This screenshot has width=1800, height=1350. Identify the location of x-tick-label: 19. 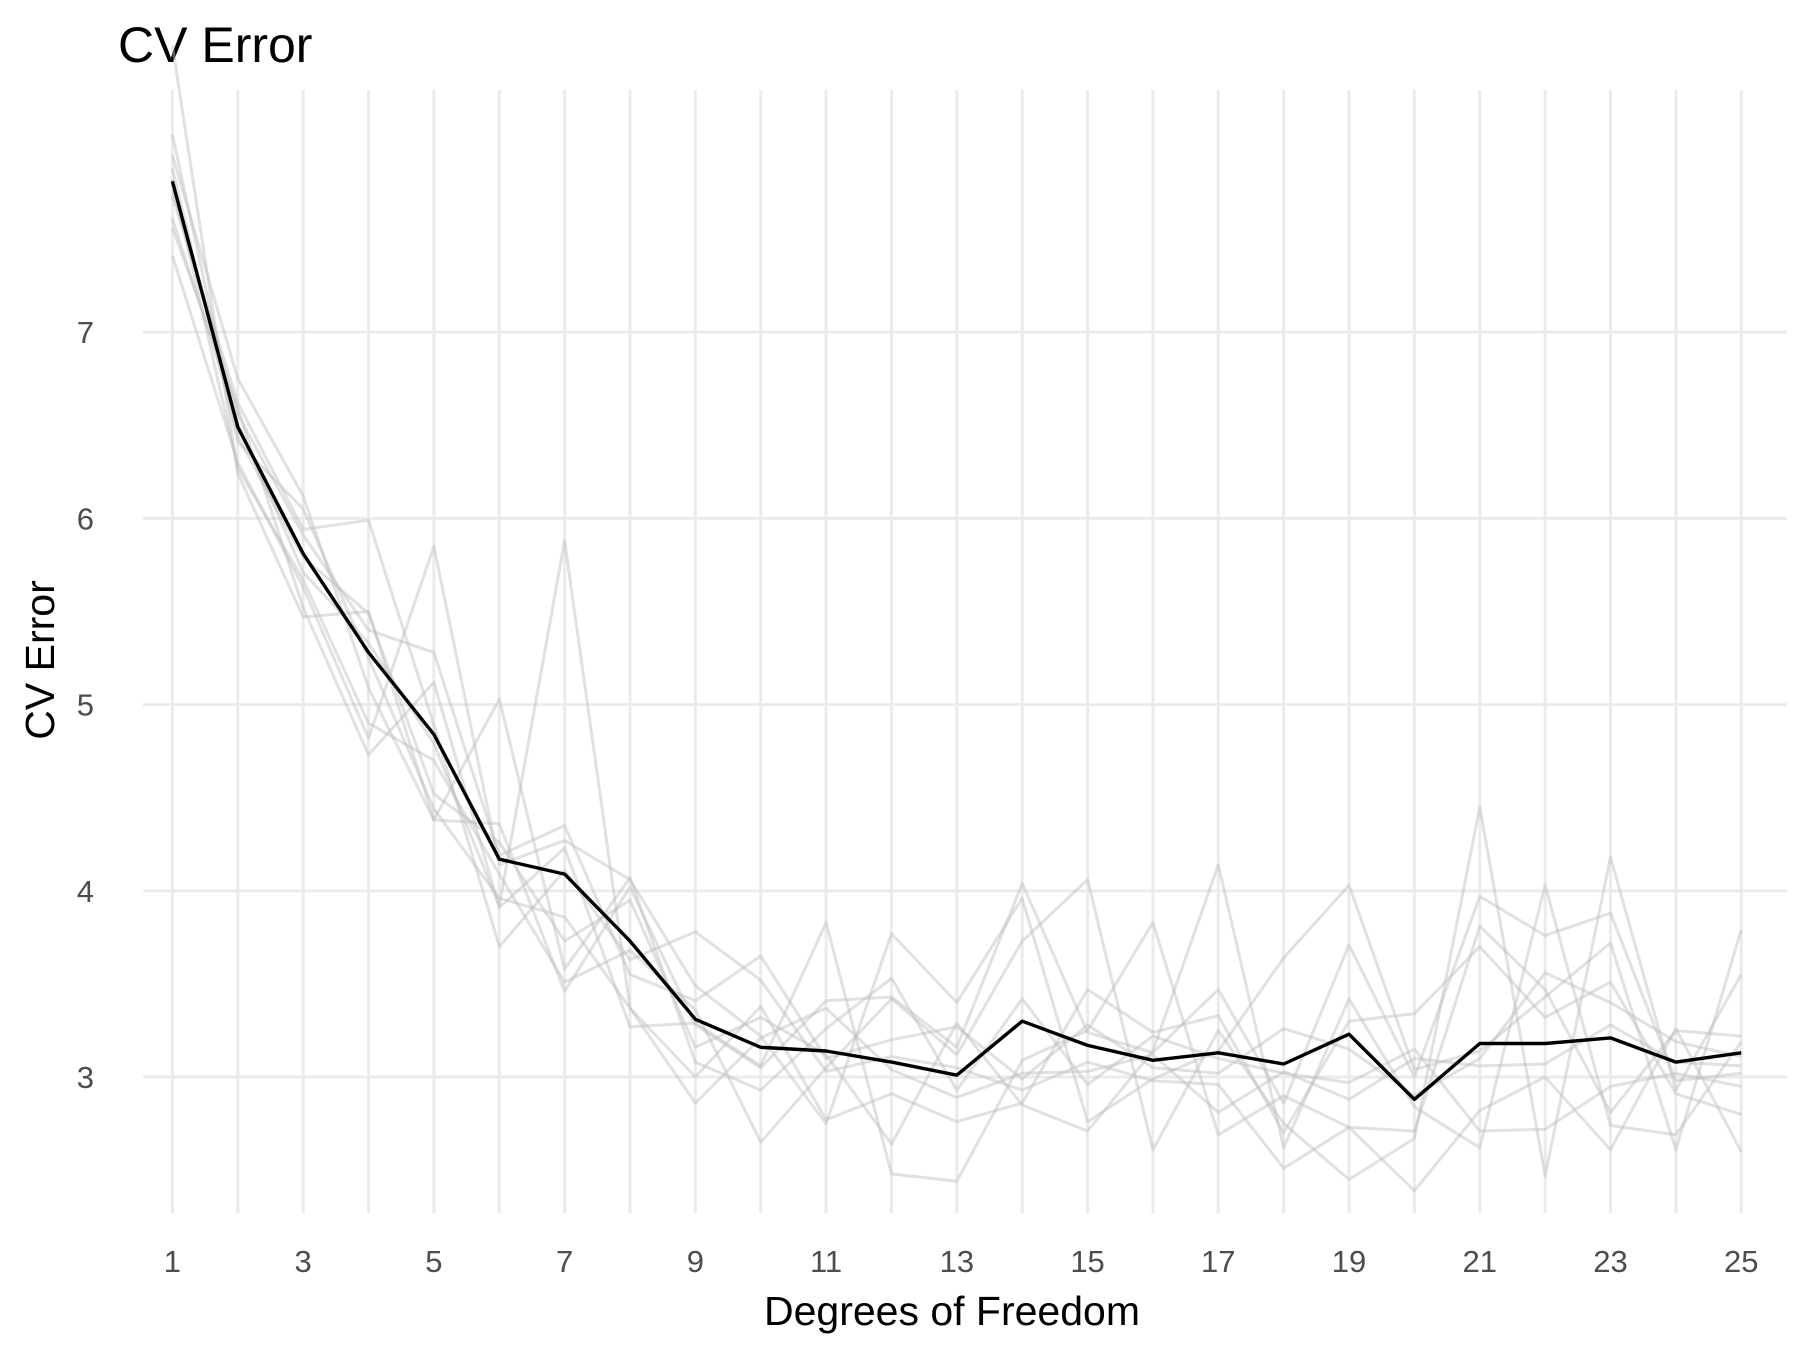
(1349, 1261).